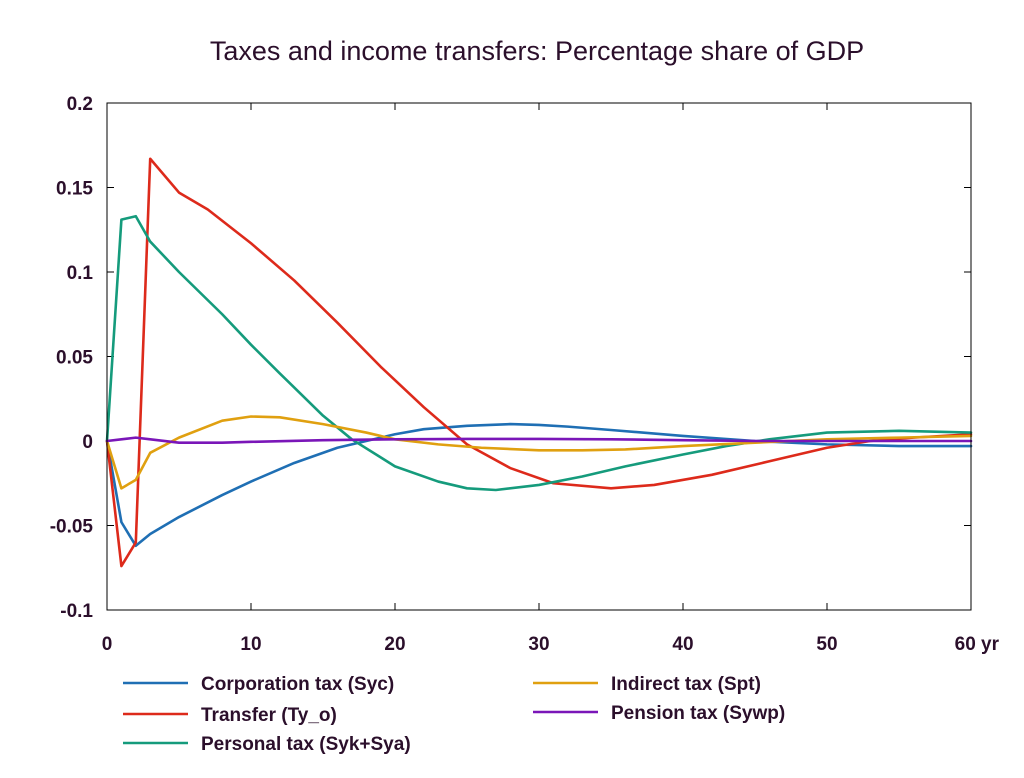 This screenshot has width=1024, height=778. Describe the element at coordinates (394, 644) in the screenshot. I see `x-tick-label: 20` at that location.